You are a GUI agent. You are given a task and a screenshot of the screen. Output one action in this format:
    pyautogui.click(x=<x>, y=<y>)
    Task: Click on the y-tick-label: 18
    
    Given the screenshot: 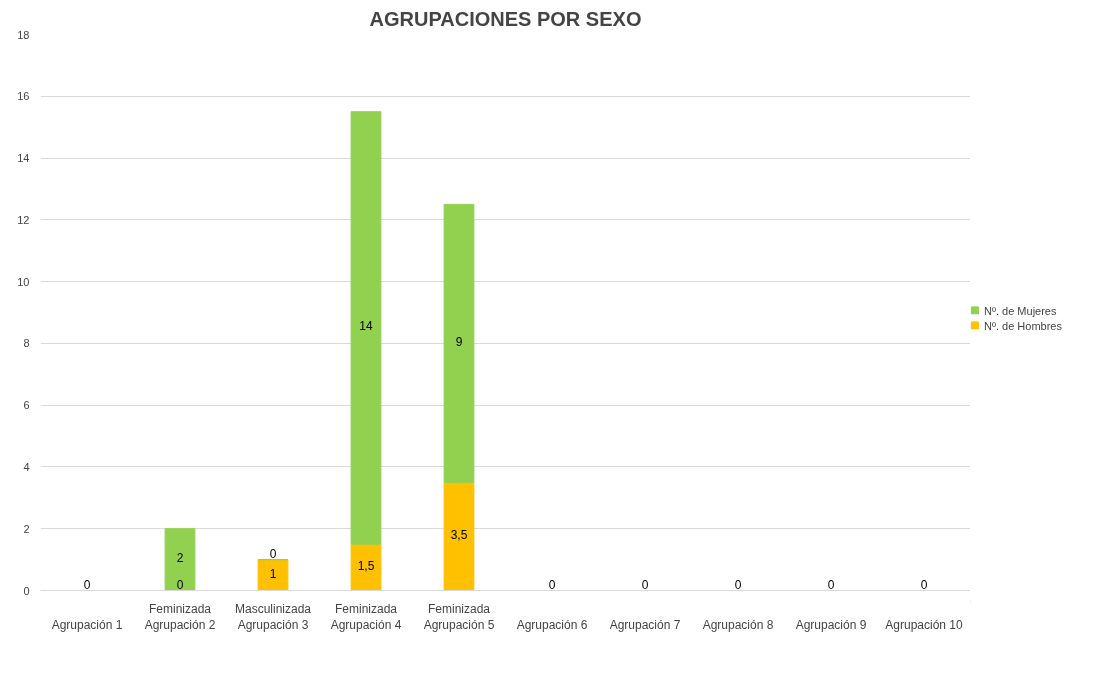 What is the action you would take?
    pyautogui.click(x=23, y=34)
    